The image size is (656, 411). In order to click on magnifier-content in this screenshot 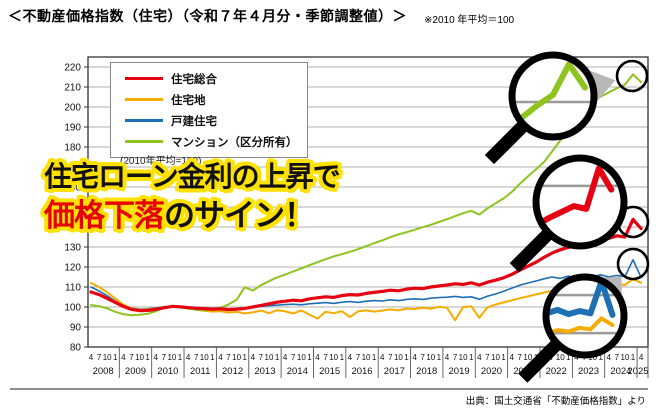, I will do `click(580, 196)`.